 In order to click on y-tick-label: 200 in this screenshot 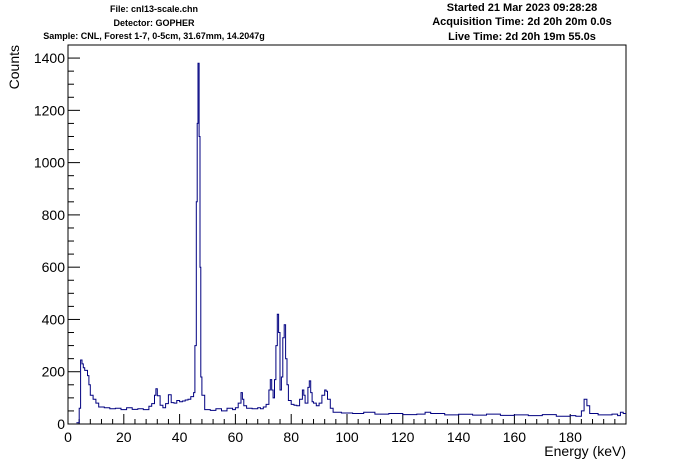, I will do `click(54, 372)`.